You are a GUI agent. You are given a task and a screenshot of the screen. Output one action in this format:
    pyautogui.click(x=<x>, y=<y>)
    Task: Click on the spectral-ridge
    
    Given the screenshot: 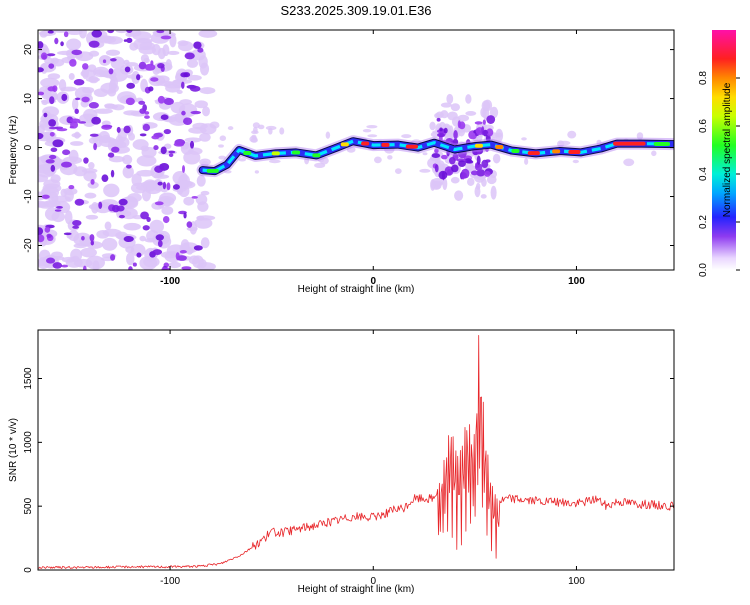 What is the action you would take?
    pyautogui.click(x=435, y=156)
    